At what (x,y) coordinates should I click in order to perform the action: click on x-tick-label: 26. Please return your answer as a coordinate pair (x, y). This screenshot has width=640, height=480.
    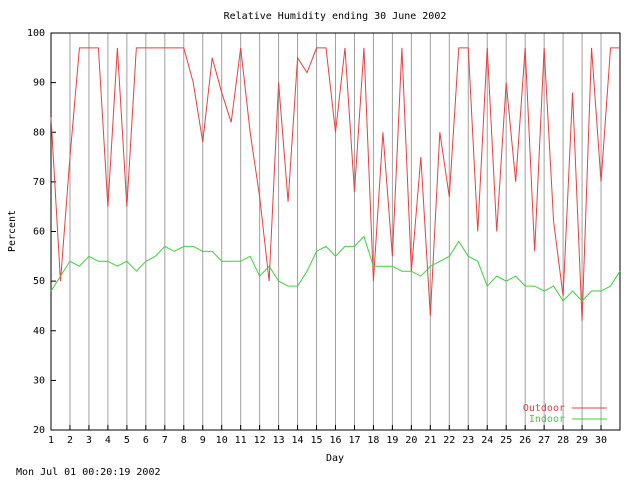
    Looking at the image, I should click on (525, 440).